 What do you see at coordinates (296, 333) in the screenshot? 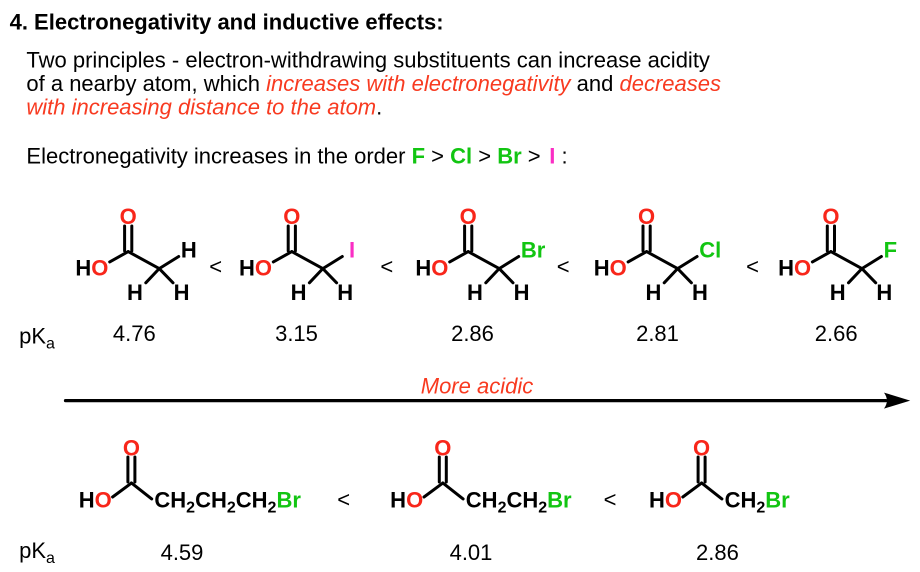
I see `svg-text: 3.15` at bounding box center [296, 333].